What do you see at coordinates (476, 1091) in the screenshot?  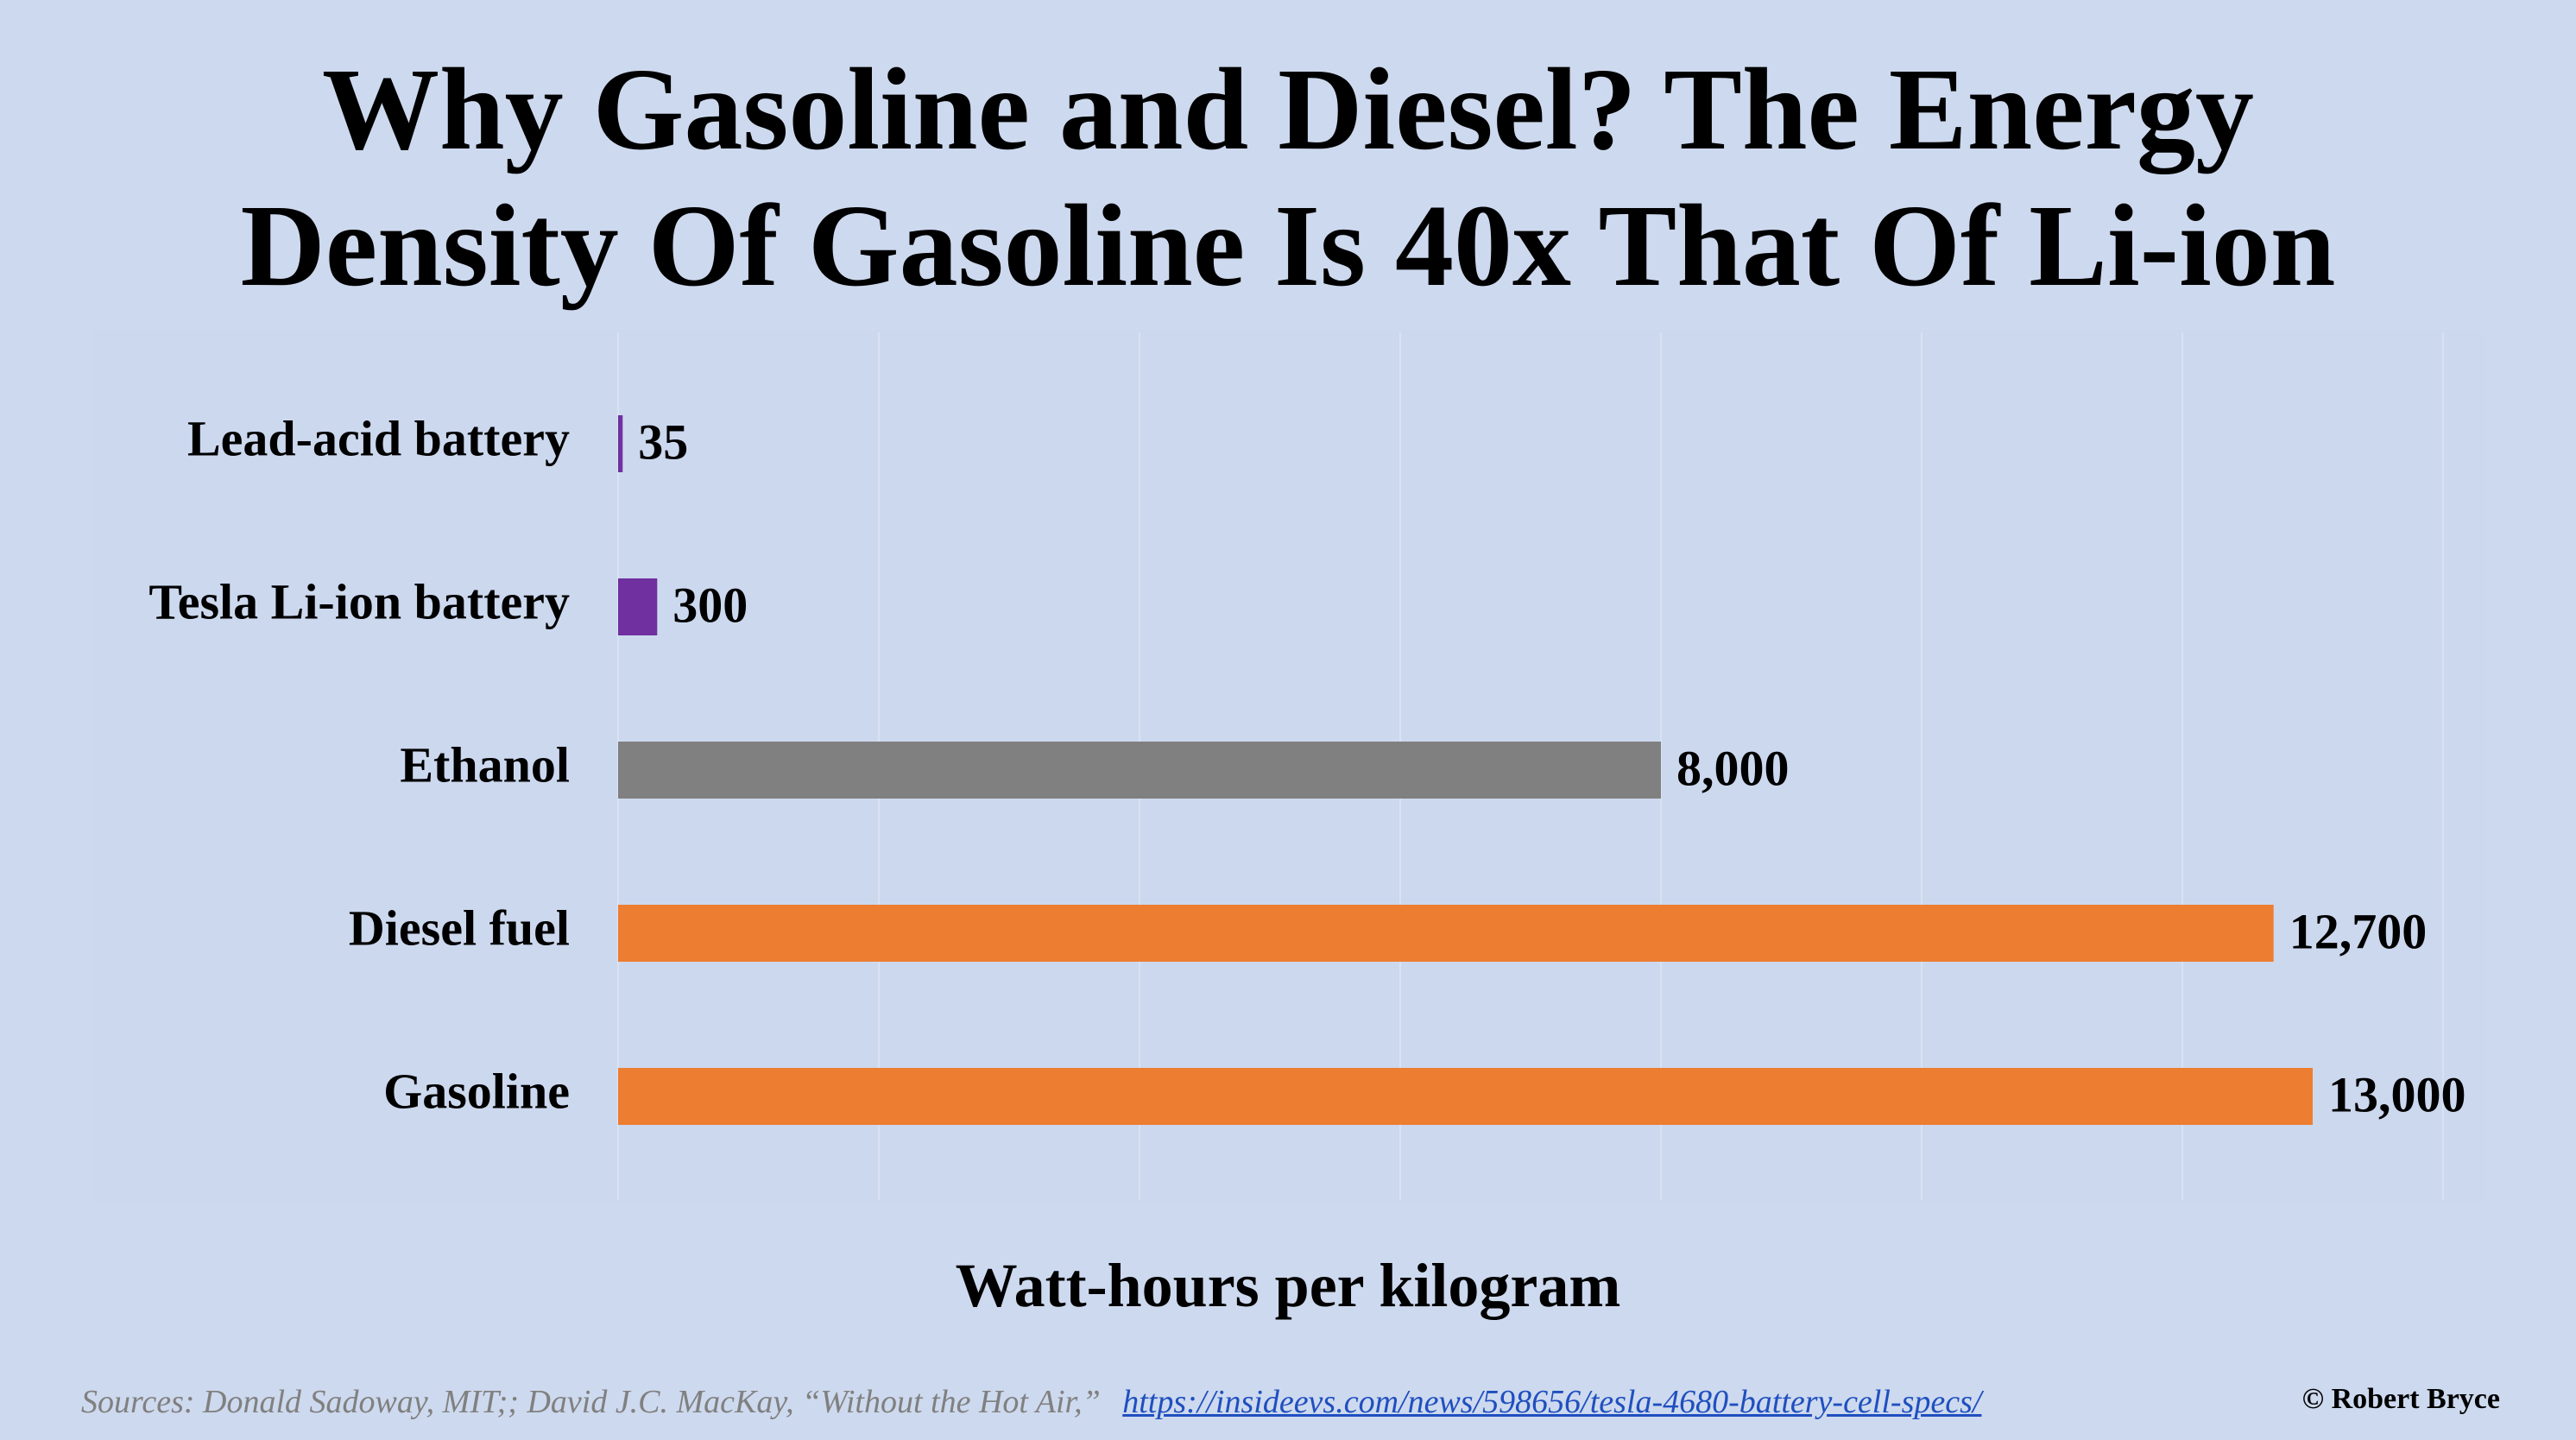 I see `category-label: Gasoline` at bounding box center [476, 1091].